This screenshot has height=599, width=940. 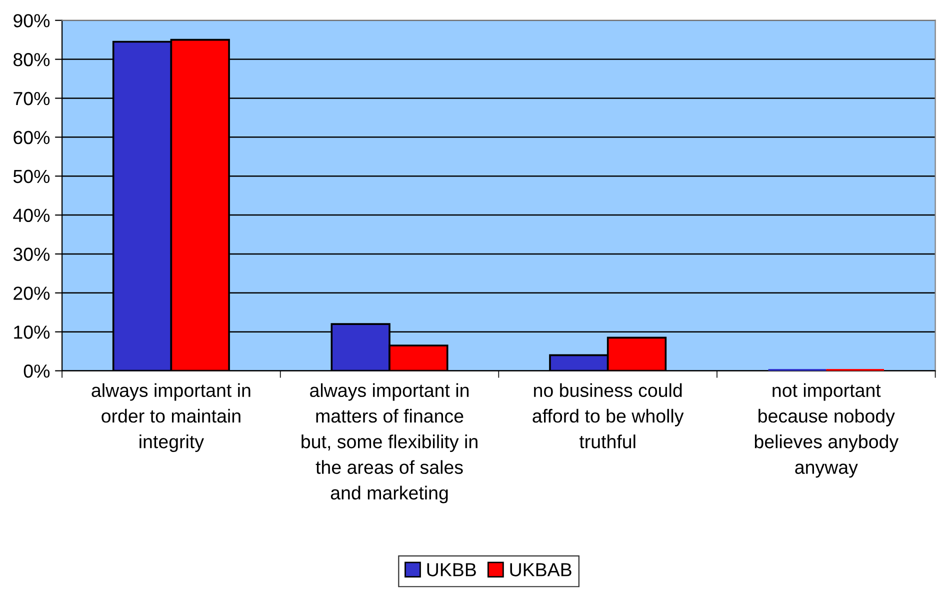 I want to click on y-tick-label: 40%, so click(x=31, y=215).